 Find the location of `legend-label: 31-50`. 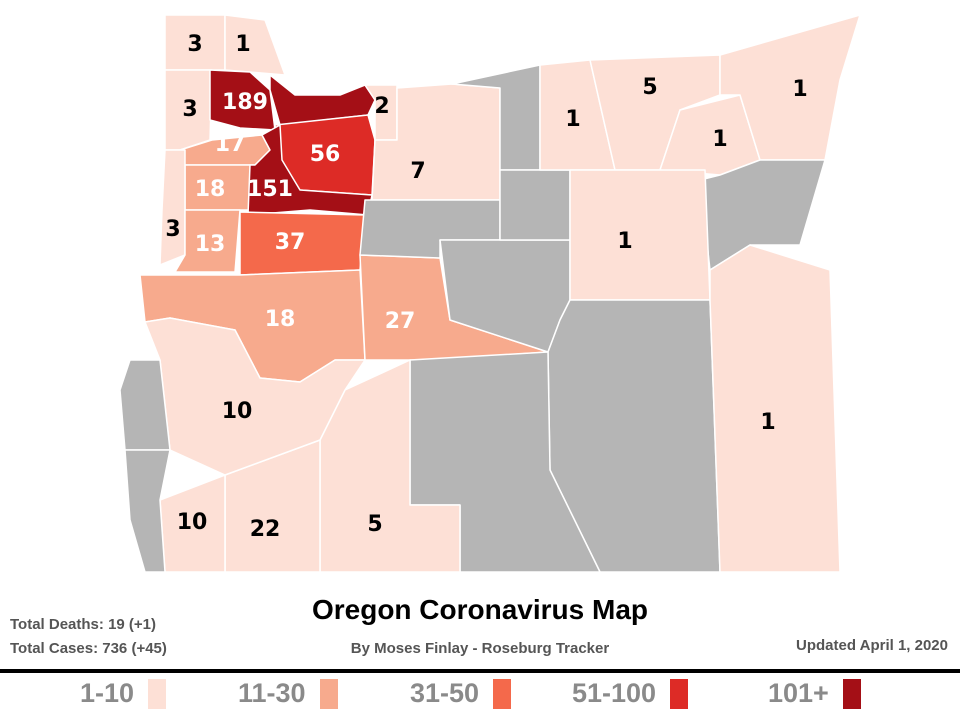

legend-label: 31-50 is located at coordinates (445, 693).